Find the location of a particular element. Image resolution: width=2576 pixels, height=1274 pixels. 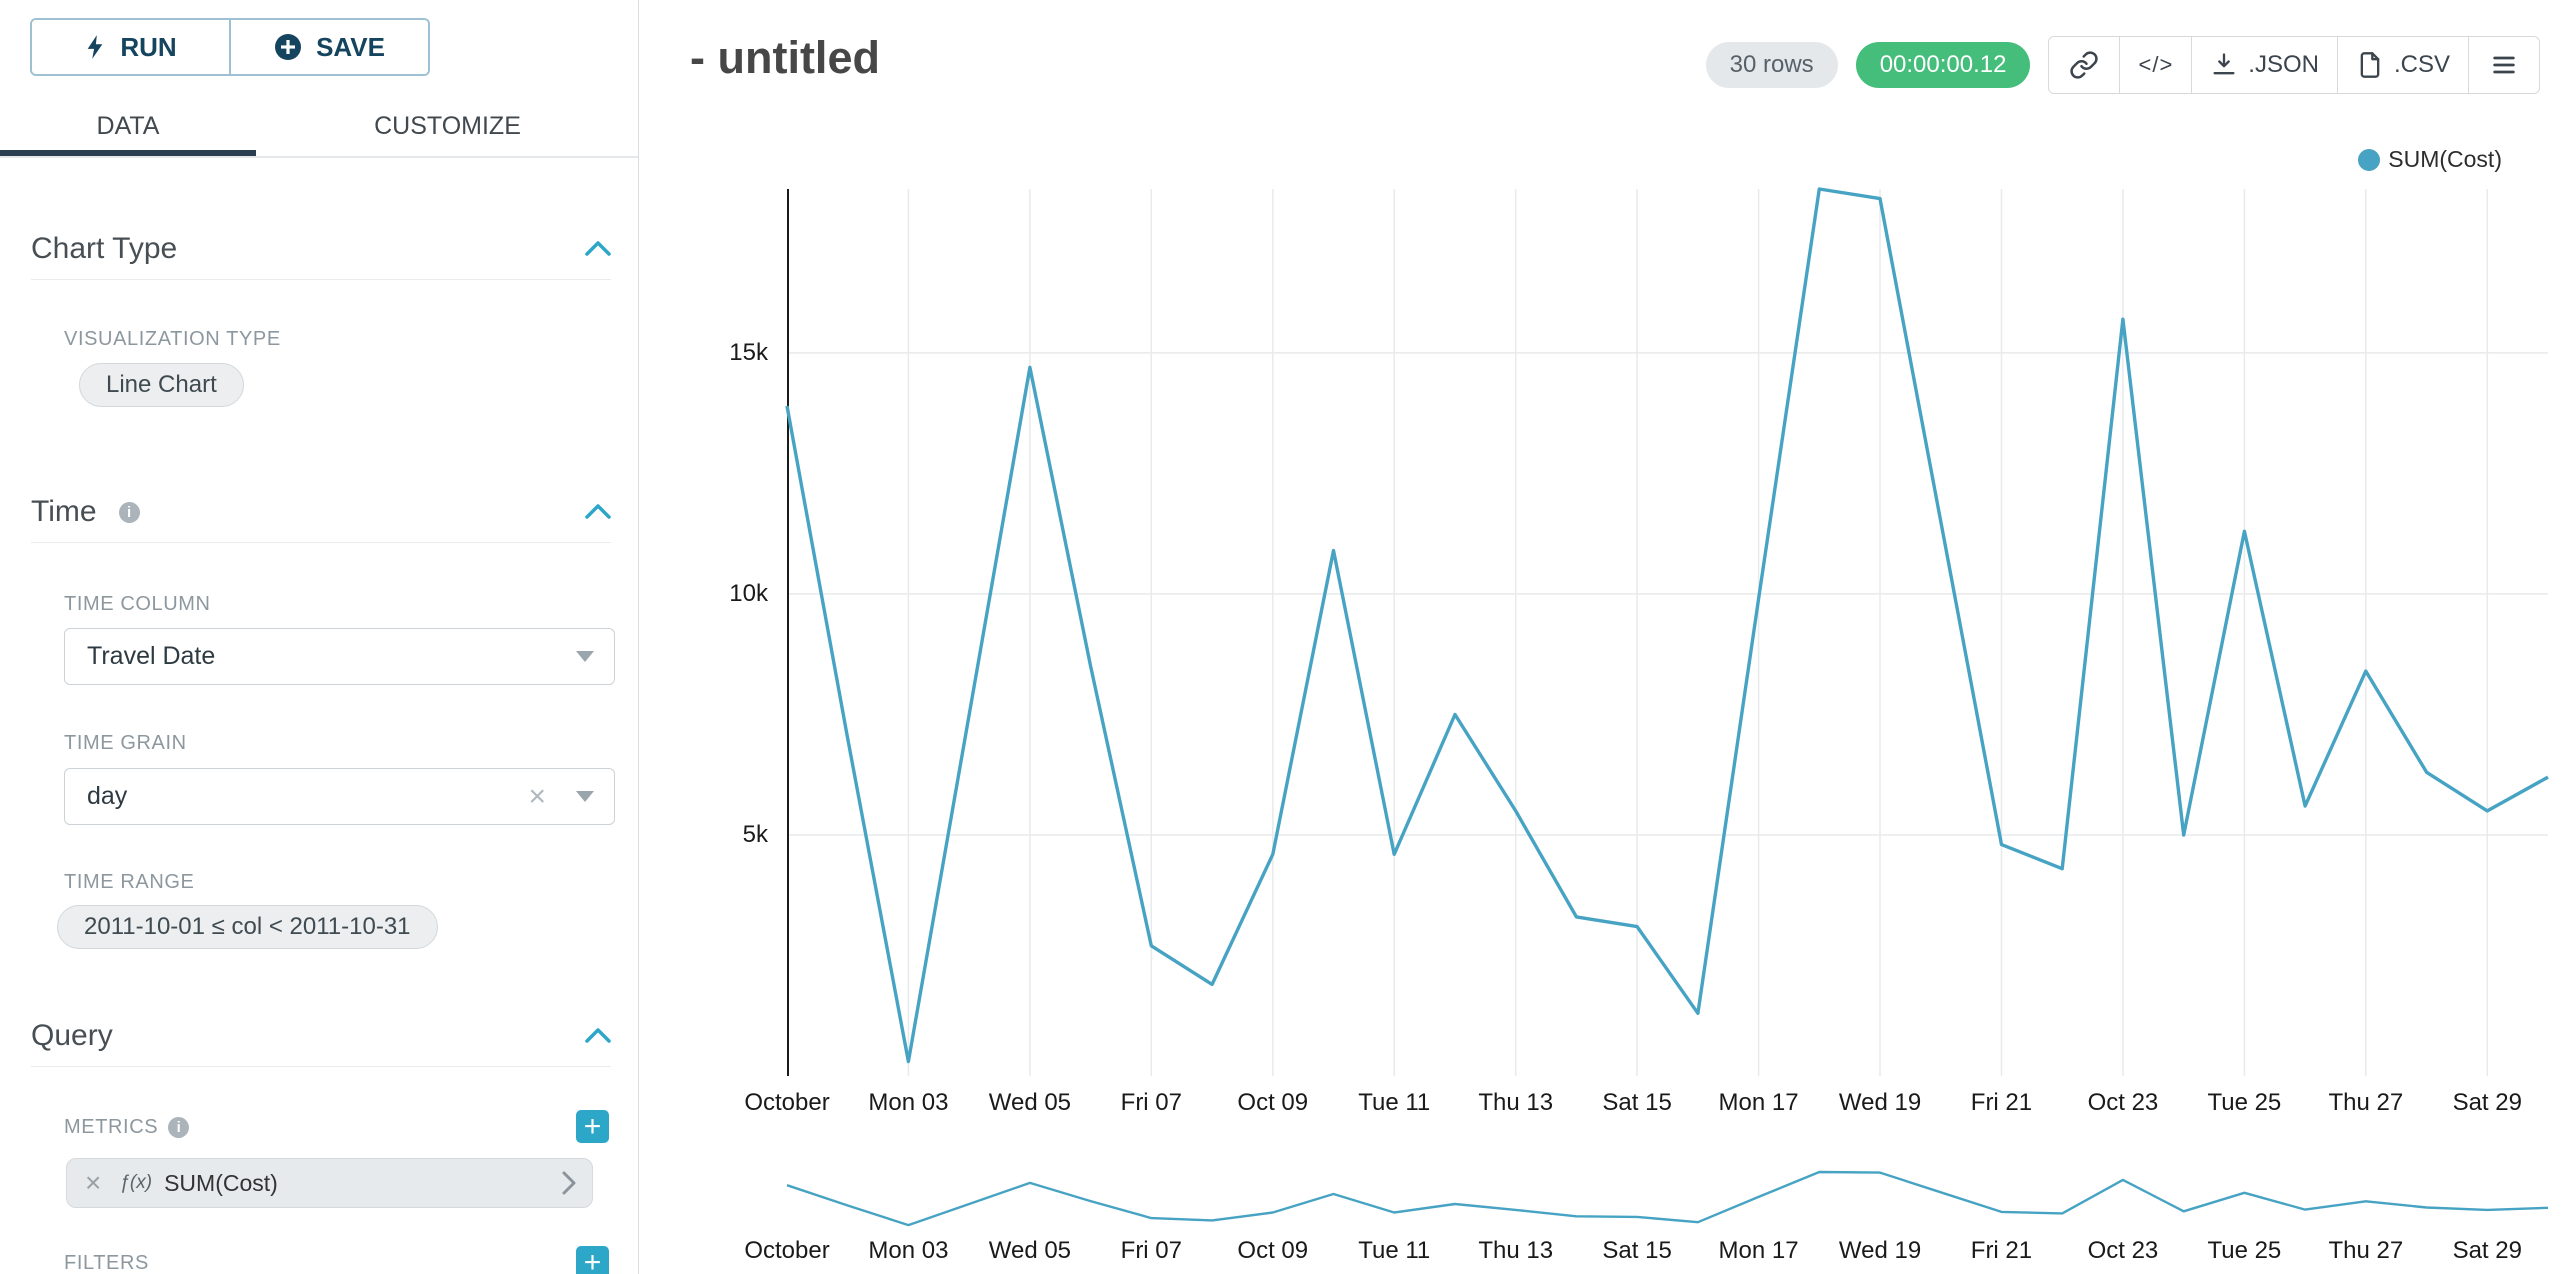

chart-legend: SUM(Cost) is located at coordinates (2430, 159).